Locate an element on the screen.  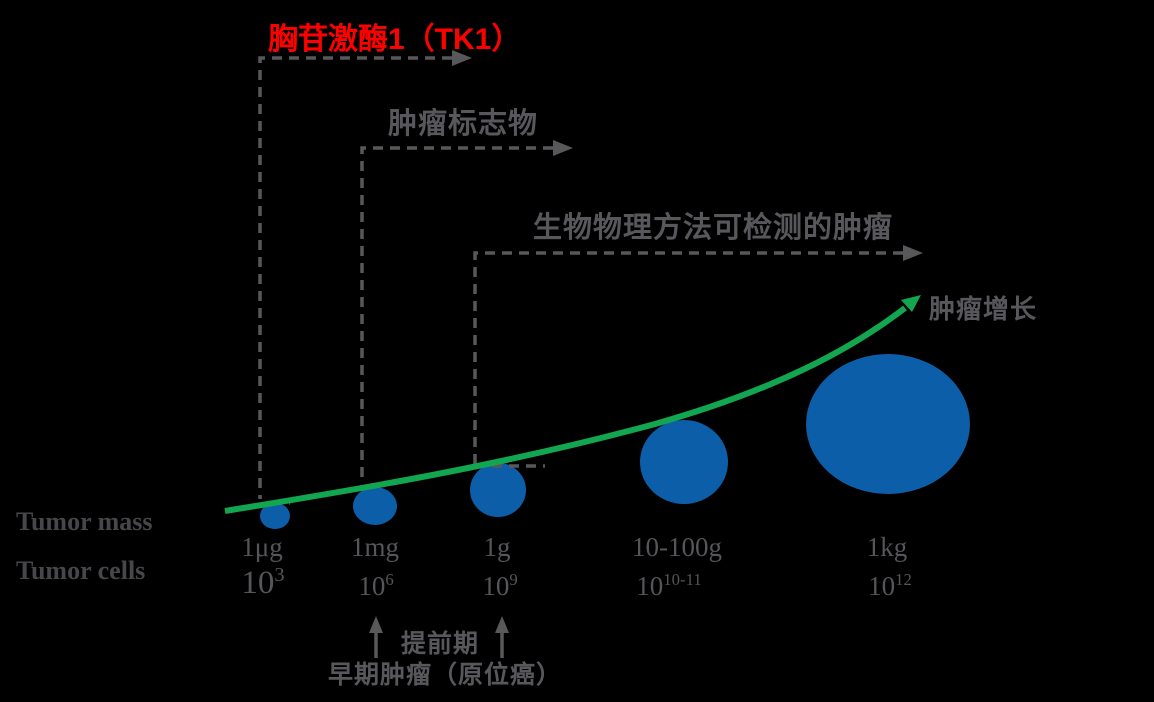
cells-exponent: 12 is located at coordinates (903, 579).